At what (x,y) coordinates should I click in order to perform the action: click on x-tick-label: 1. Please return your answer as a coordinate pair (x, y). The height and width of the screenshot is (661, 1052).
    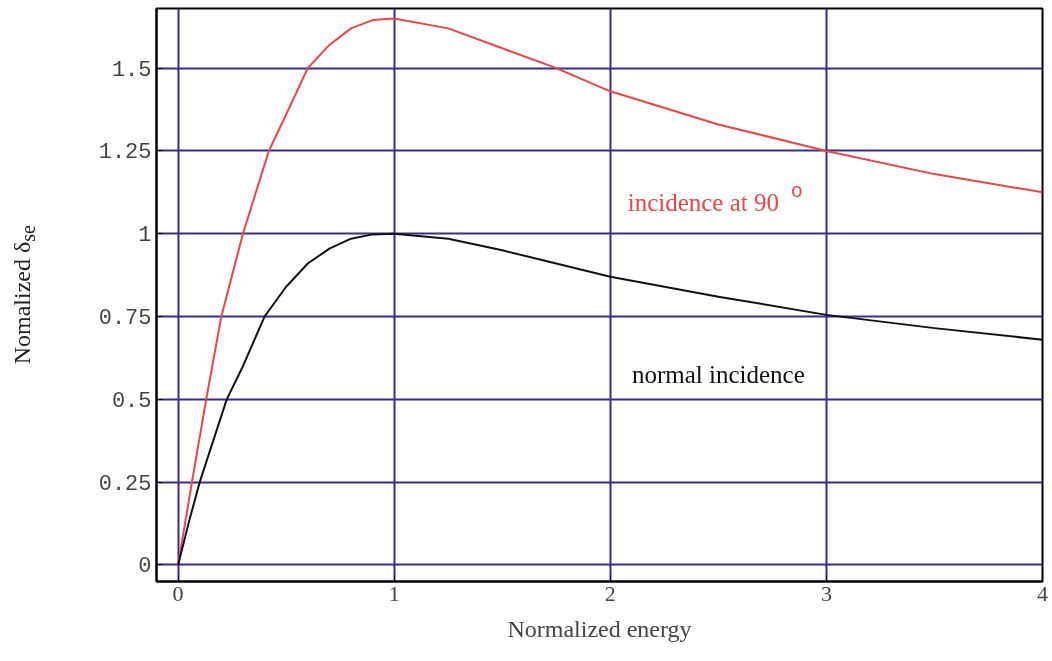
    Looking at the image, I should click on (394, 593).